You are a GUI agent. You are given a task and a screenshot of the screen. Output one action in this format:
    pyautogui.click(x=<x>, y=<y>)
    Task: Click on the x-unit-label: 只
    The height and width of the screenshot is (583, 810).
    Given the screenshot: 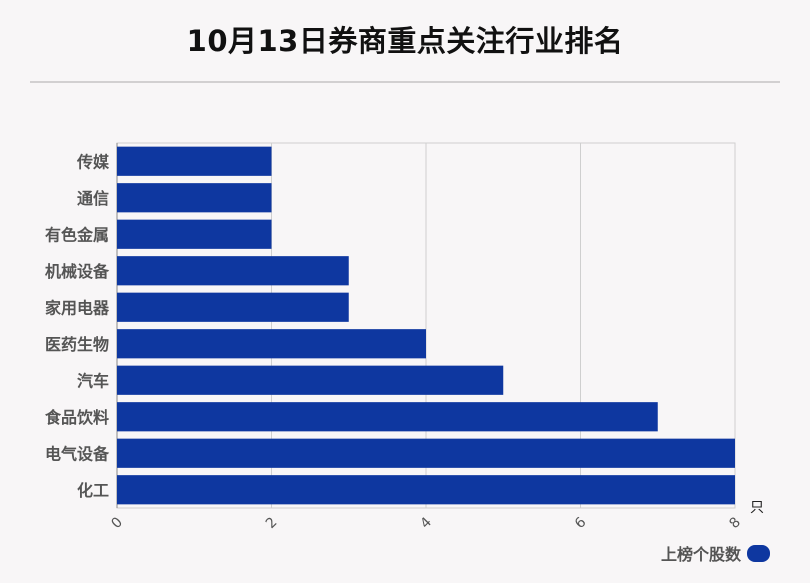 What is the action you would take?
    pyautogui.click(x=757, y=508)
    